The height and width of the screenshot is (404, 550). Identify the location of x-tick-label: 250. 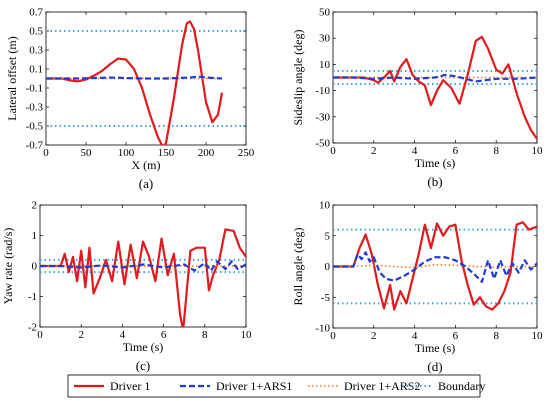
(246, 153).